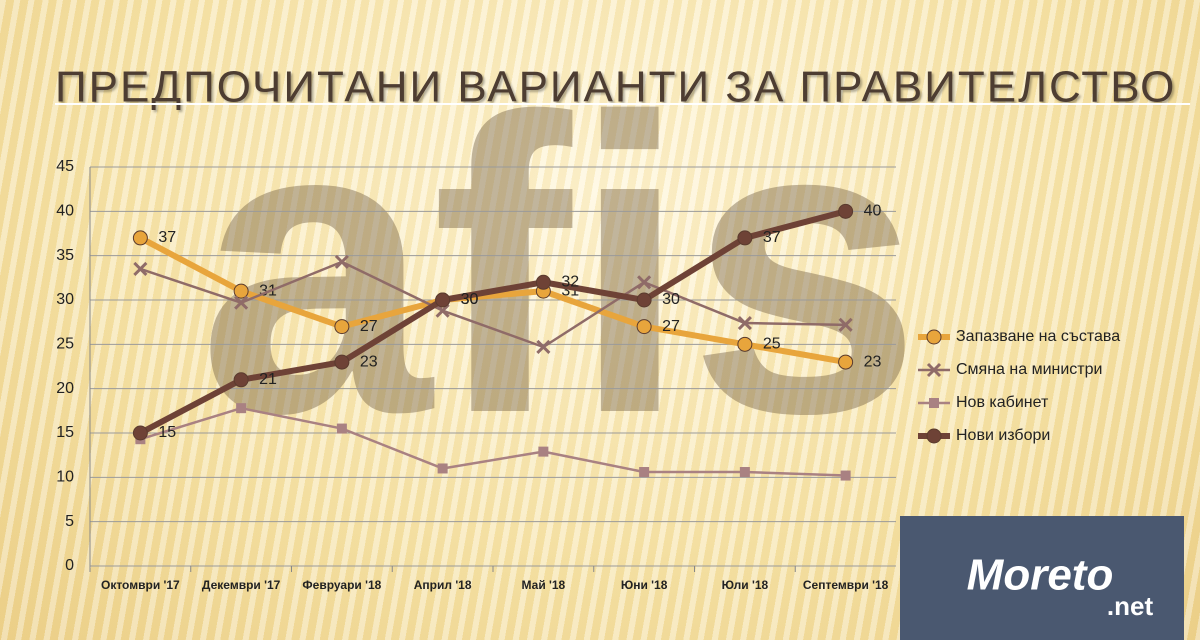 This screenshot has width=1200, height=640. I want to click on x-tick-label: Април '18, so click(443, 585).